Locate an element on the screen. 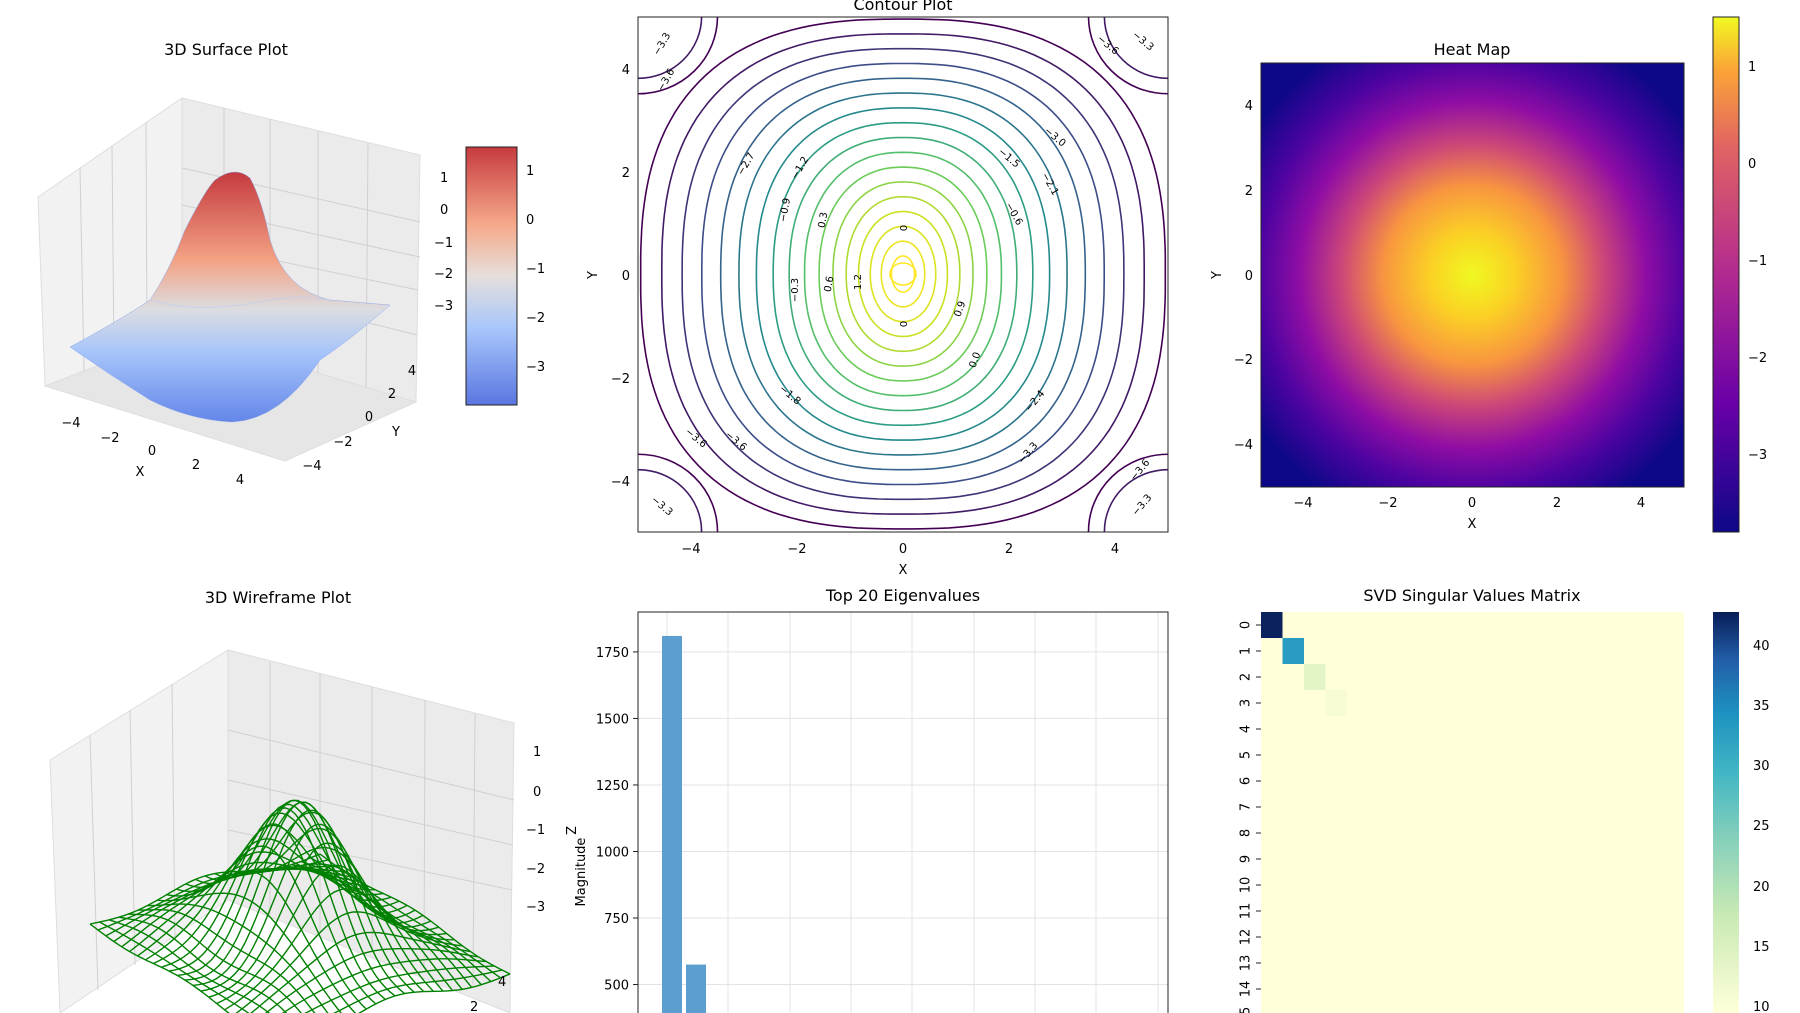 The width and height of the screenshot is (1800, 1013). svd-diagonal-cells is located at coordinates (1304, 664).